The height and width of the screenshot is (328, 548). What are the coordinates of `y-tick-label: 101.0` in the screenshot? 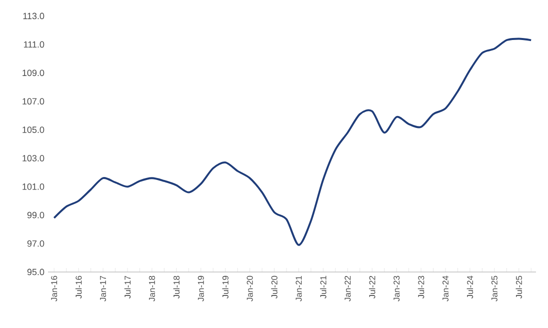 It's located at (33, 186).